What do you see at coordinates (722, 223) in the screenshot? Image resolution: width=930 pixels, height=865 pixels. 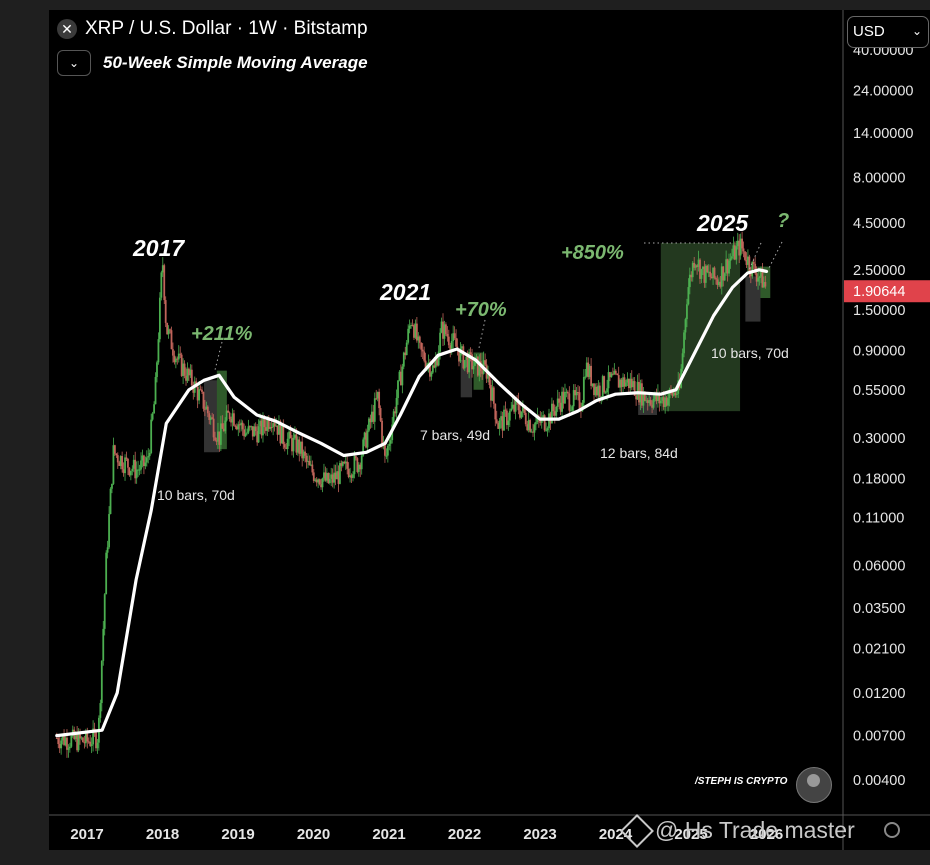 I see `annotation-year: 2025` at bounding box center [722, 223].